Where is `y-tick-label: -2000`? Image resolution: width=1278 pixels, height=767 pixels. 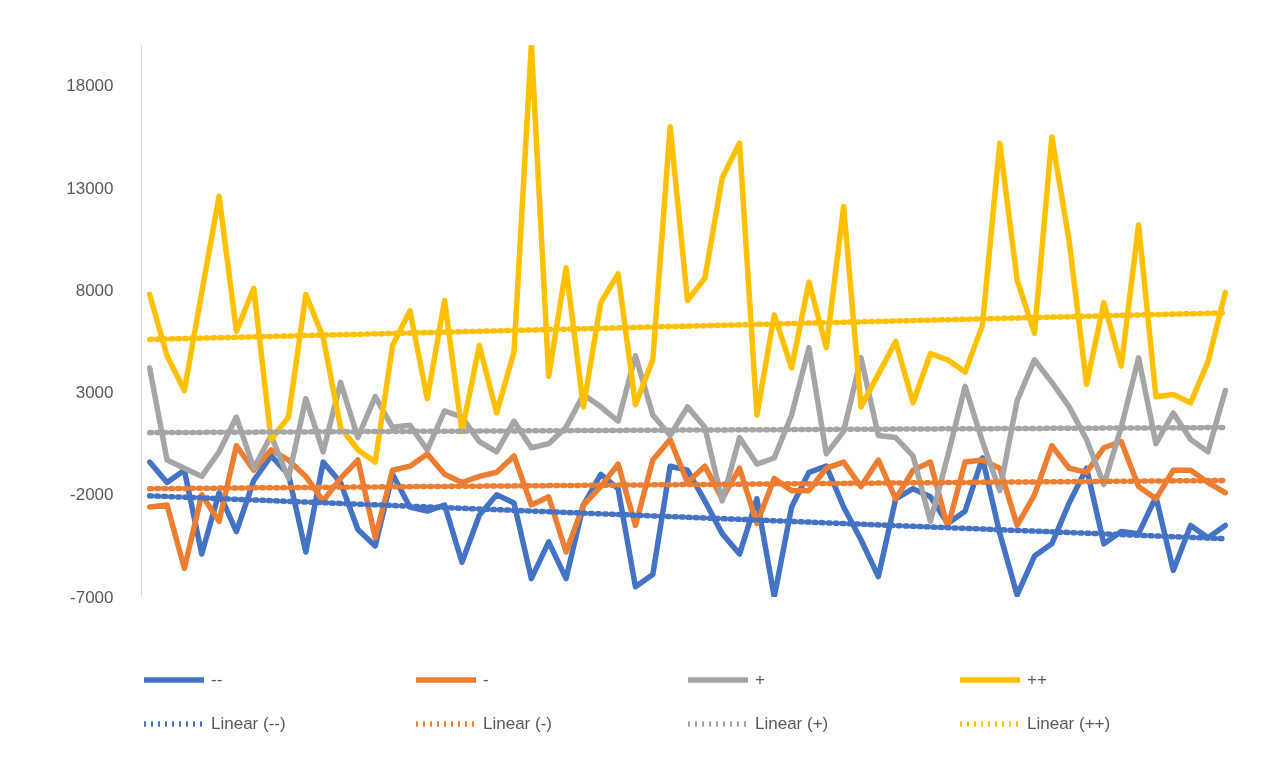 y-tick-label: -2000 is located at coordinates (92, 495).